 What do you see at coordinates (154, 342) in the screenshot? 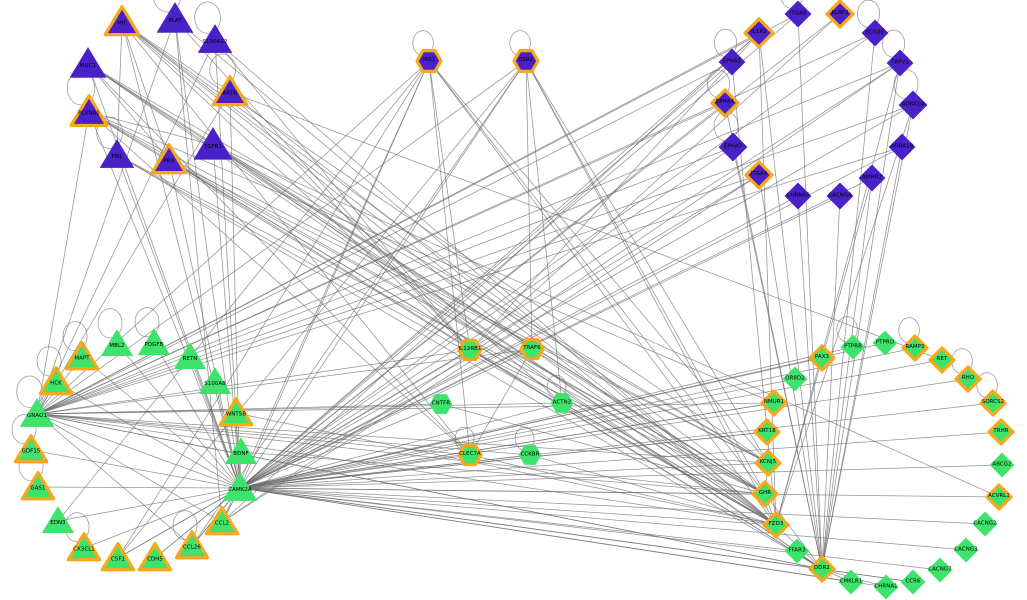
I see `graph-node-pdgfb: PDGFB` at bounding box center [154, 342].